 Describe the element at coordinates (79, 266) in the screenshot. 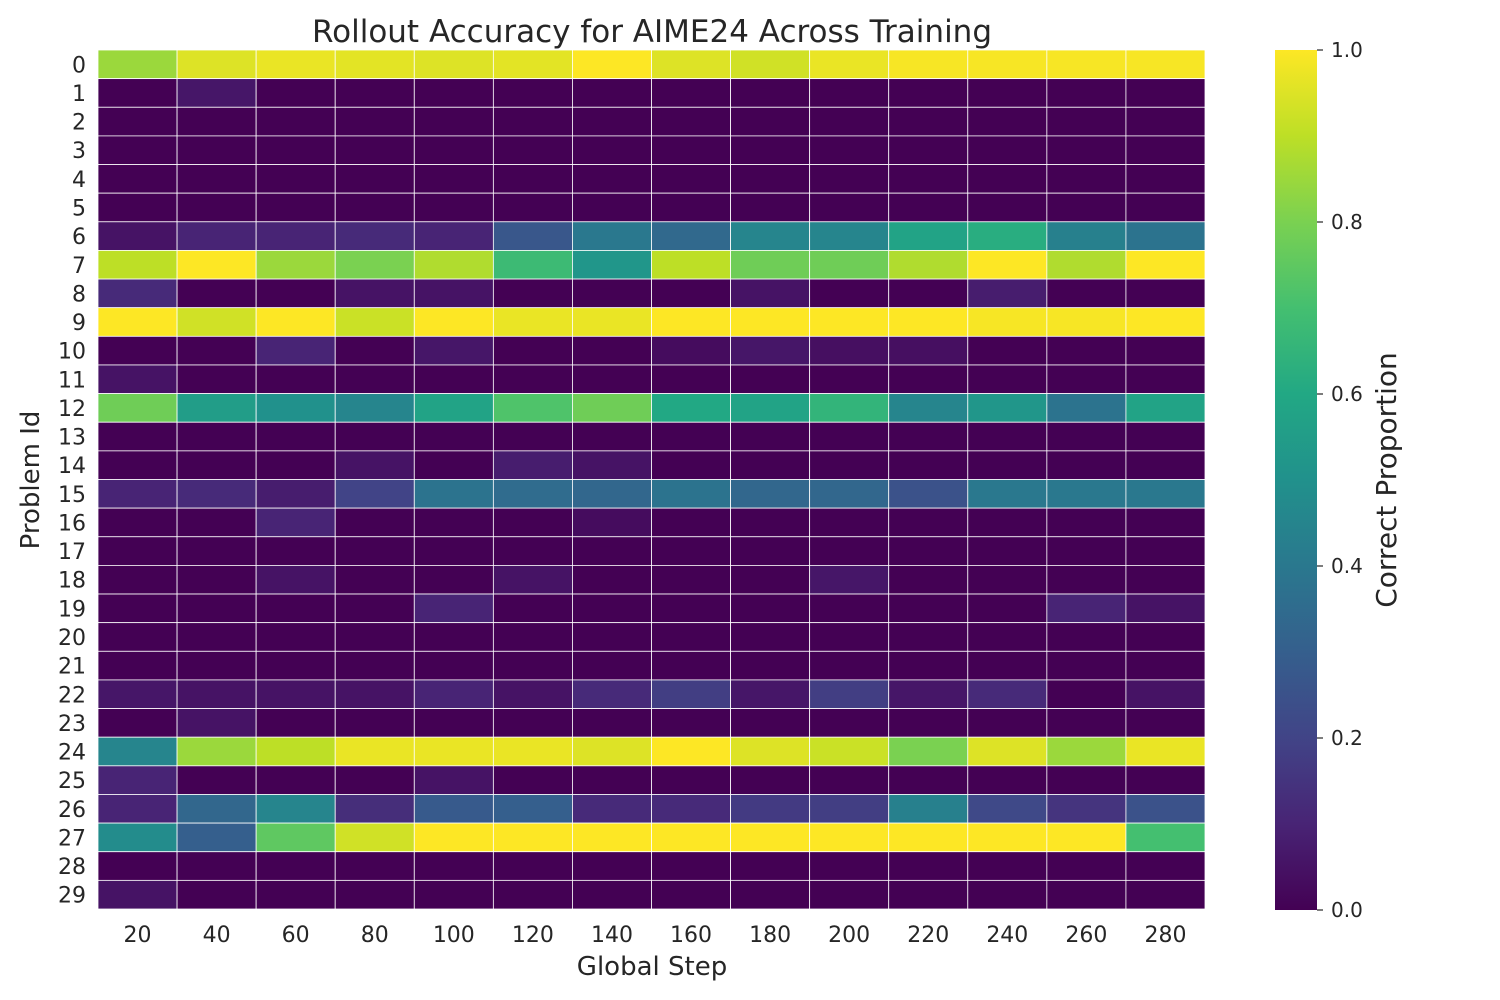

I see `y-tick-label: 7` at that location.